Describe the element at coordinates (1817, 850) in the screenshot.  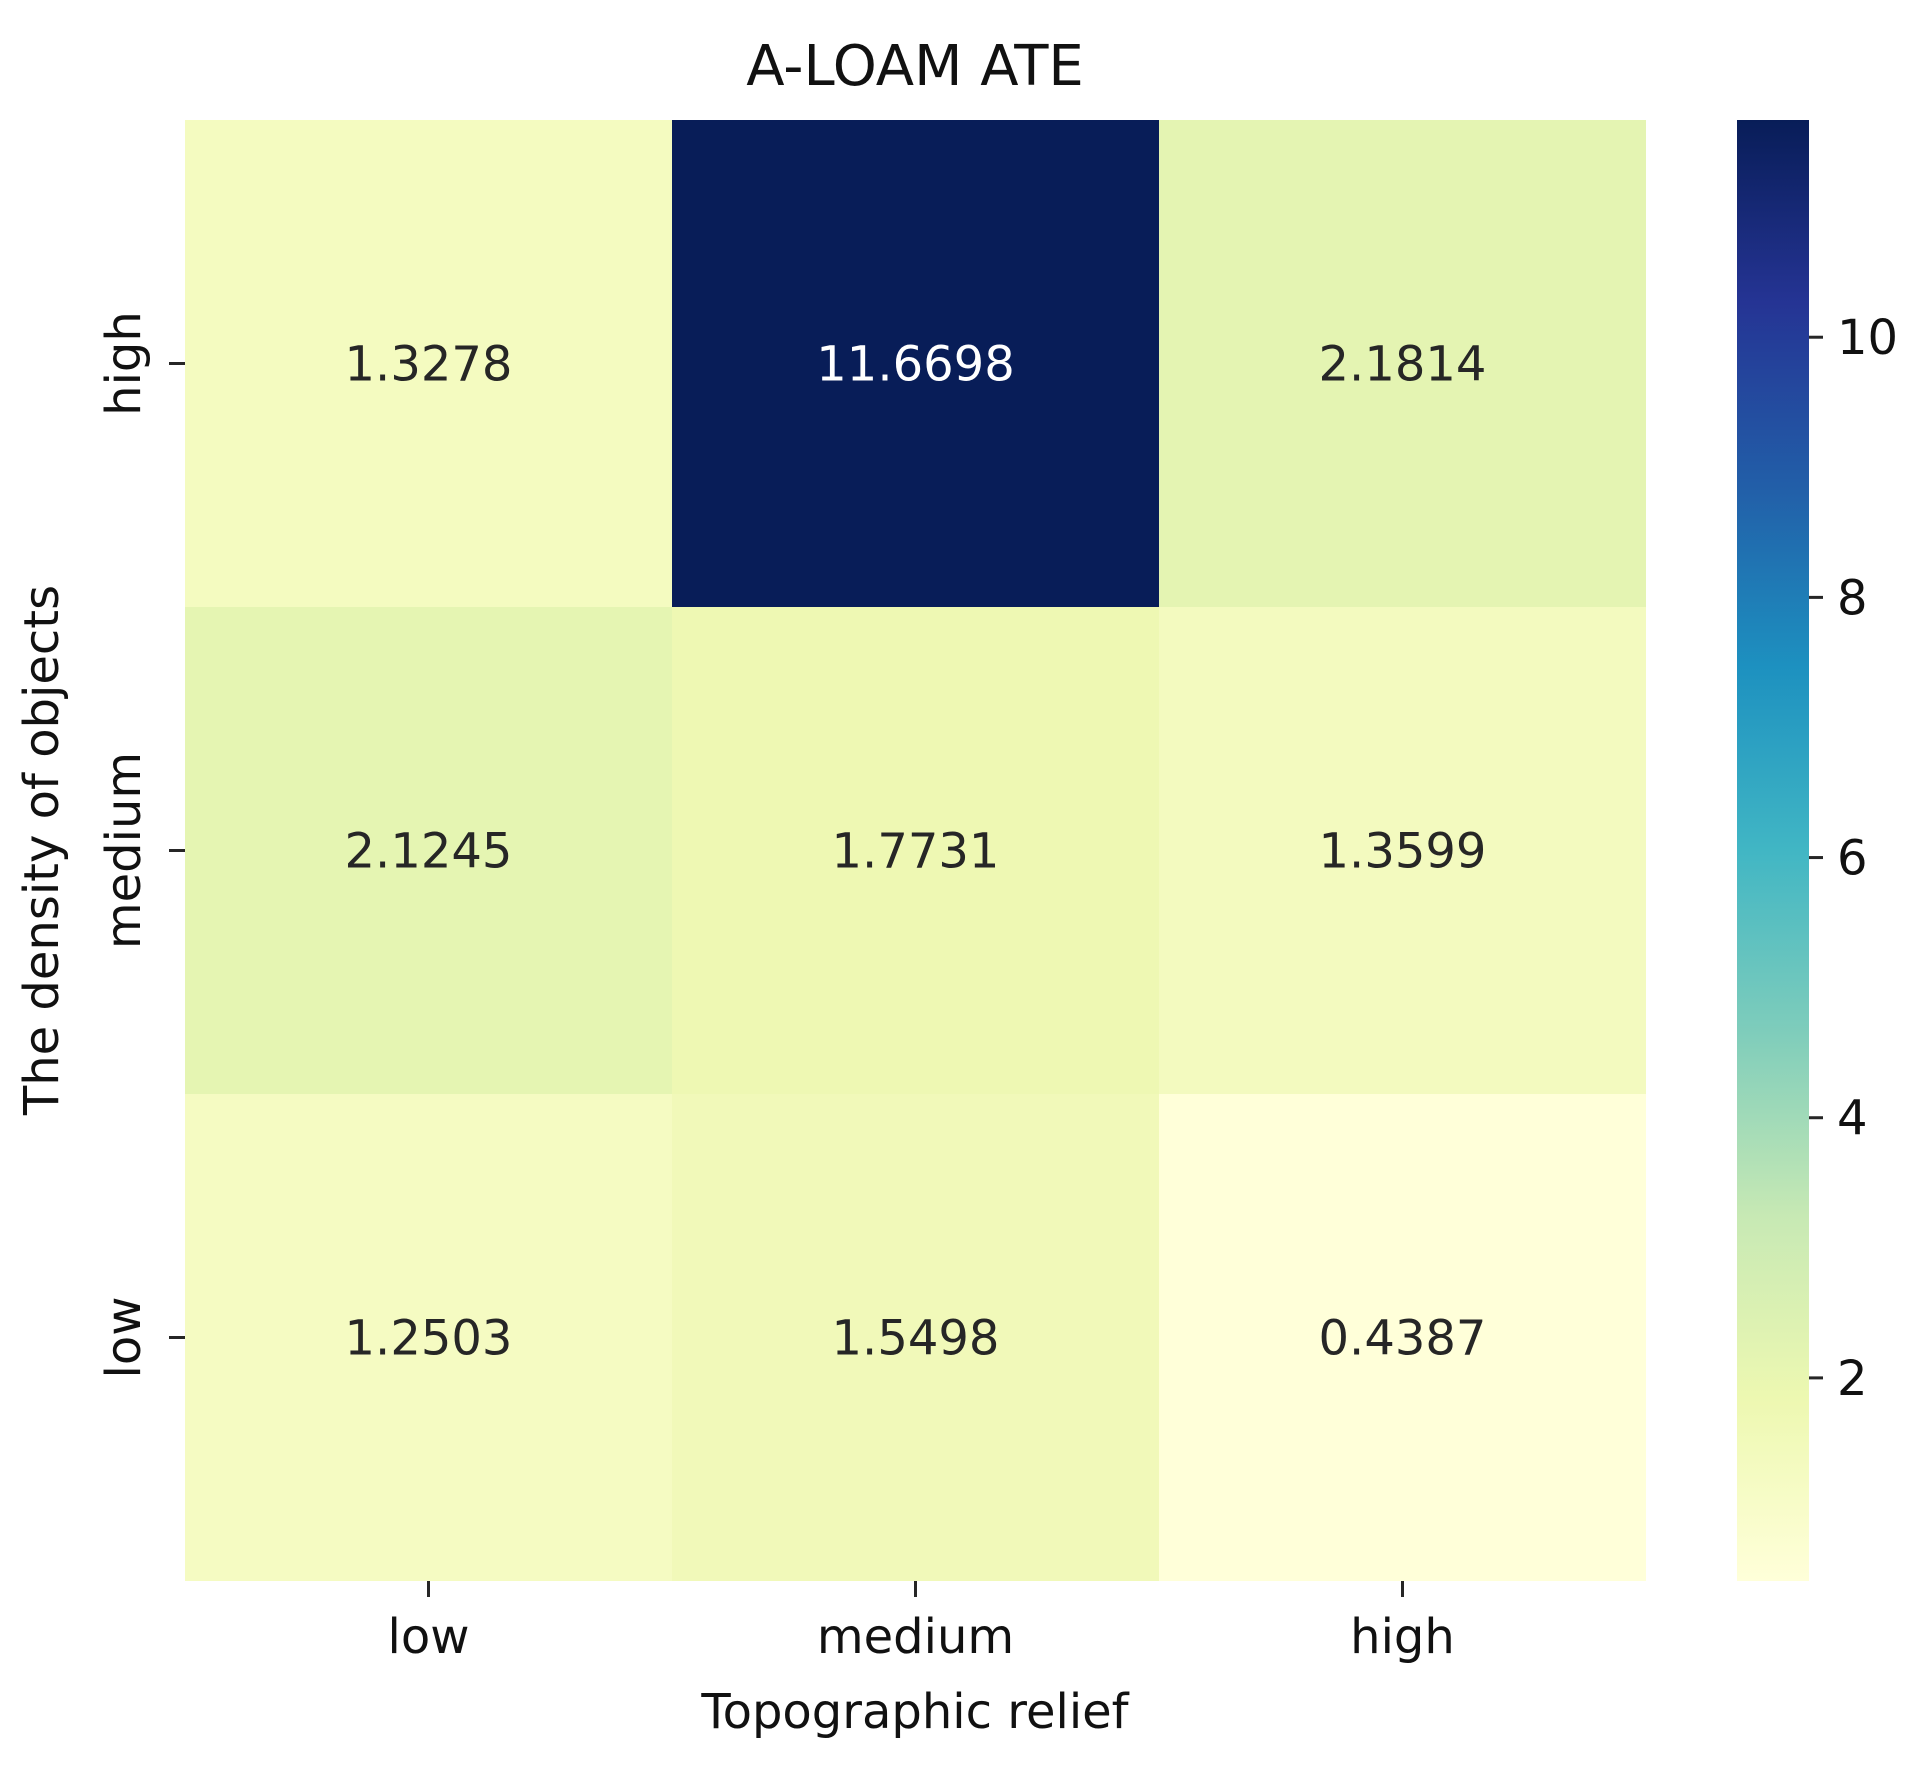
I see `colorbar: 2 4 6 8 10` at that location.